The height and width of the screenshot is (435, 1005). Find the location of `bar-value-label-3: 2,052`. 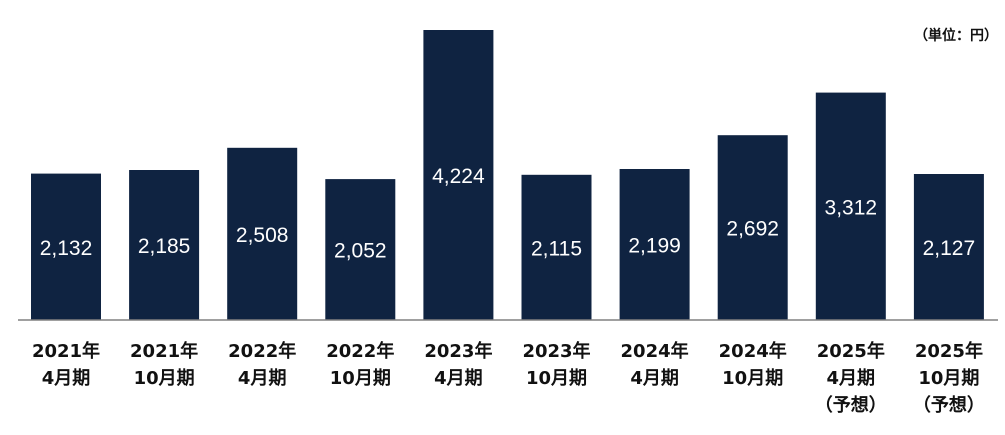

bar-value-label-3: 2,052 is located at coordinates (360, 251).